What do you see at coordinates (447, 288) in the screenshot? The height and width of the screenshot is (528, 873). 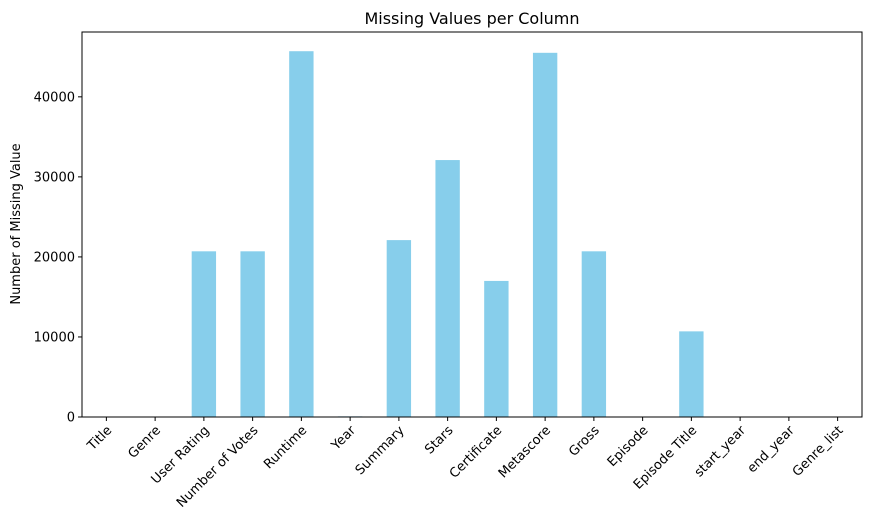 I see `bar-stars` at bounding box center [447, 288].